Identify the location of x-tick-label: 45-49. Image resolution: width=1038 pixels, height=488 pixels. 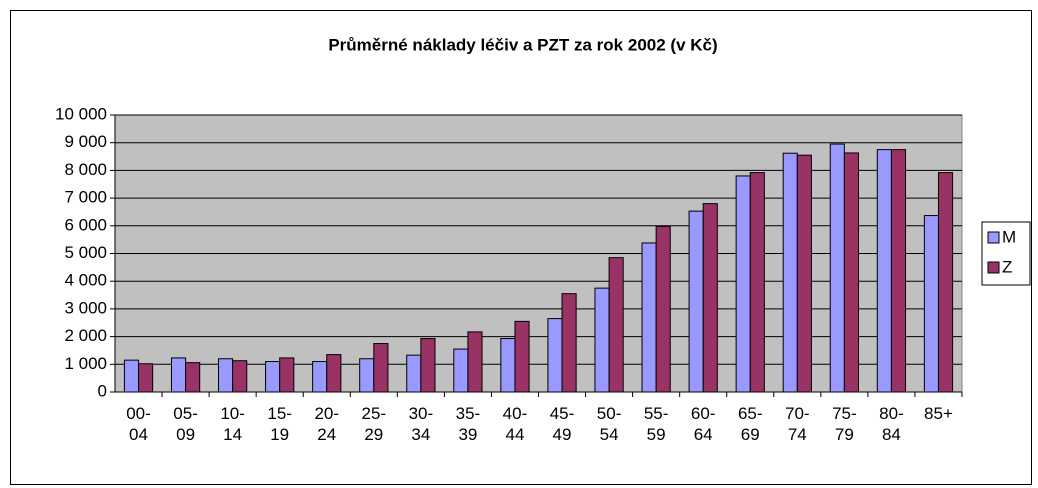
(562, 424).